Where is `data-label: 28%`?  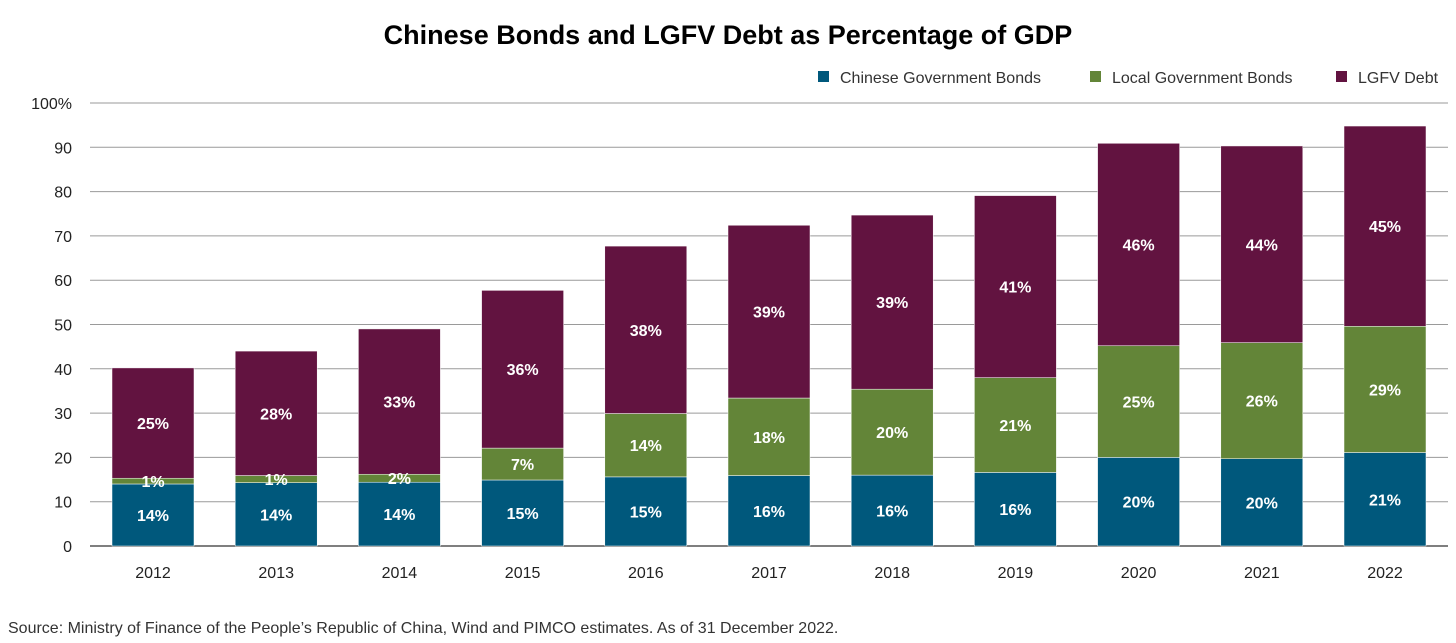
data-label: 28% is located at coordinates (276, 414).